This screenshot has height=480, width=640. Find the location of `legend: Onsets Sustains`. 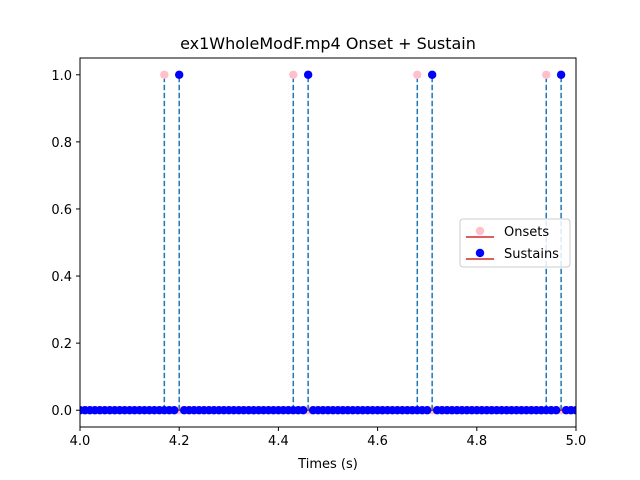

legend: Onsets Sustains is located at coordinates (515, 243).